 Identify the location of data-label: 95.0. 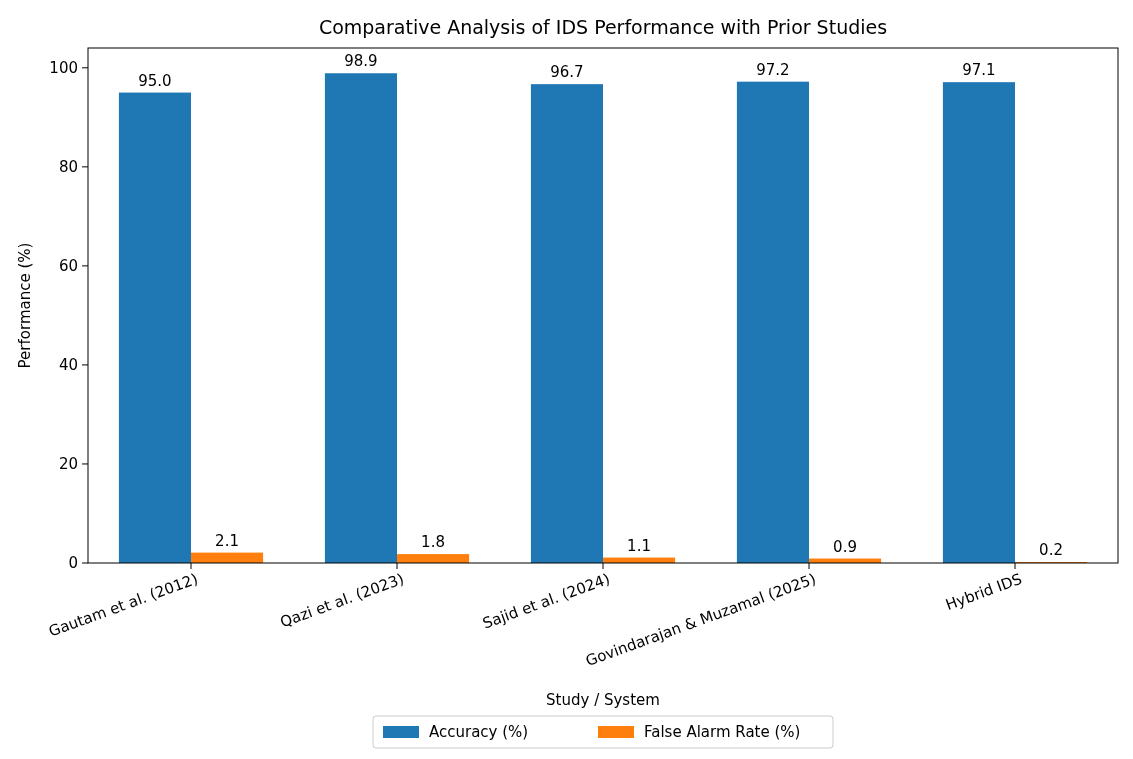
(155, 80).